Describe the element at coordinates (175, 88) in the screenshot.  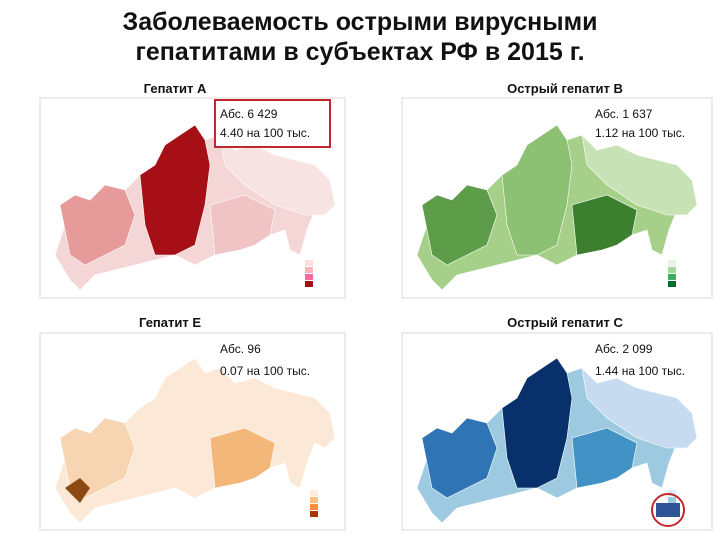
I see `panel-heading: Гепатит А` at that location.